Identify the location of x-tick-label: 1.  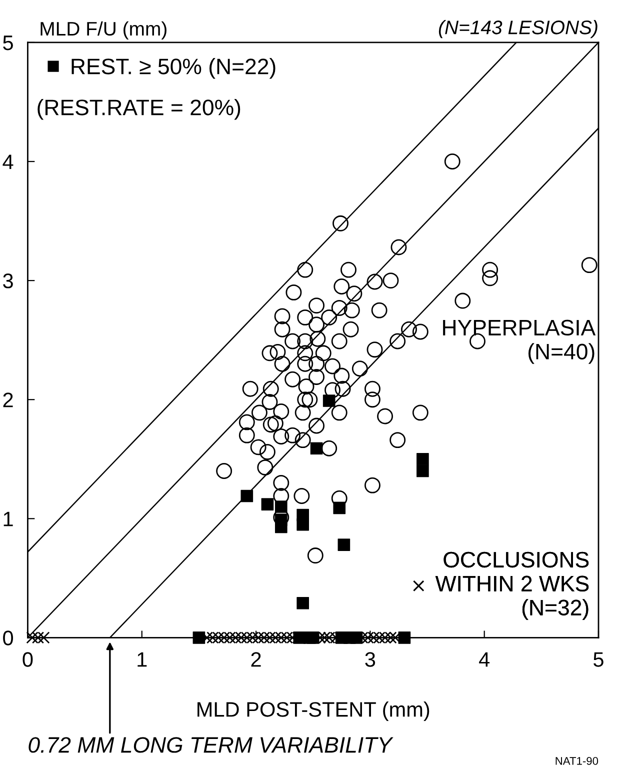
(142, 659).